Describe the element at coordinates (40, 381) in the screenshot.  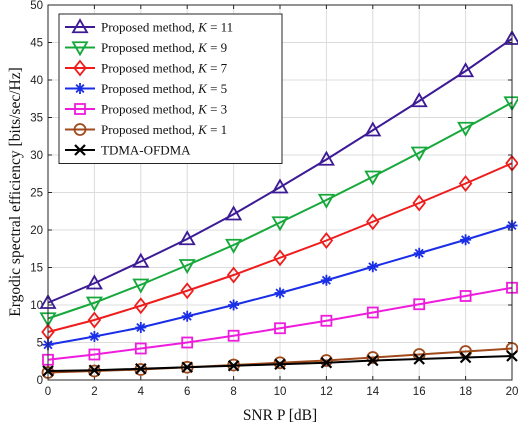
I see `y-tick-label: 0` at that location.